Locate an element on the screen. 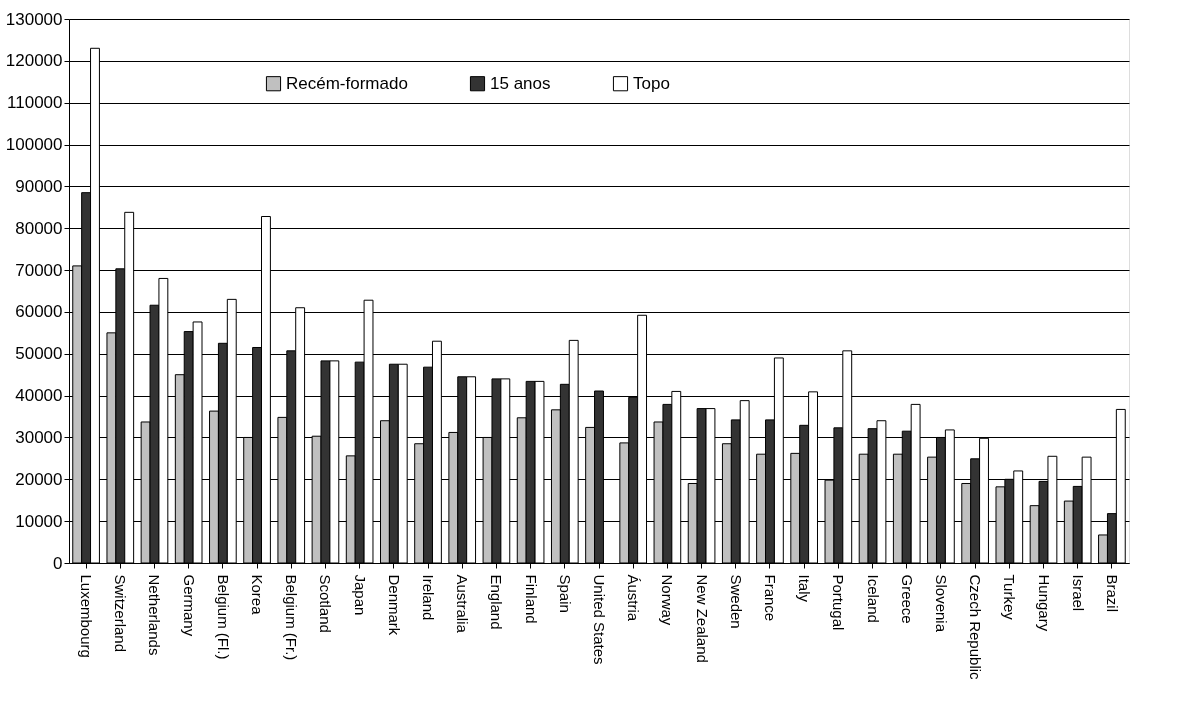 This screenshot has width=1179, height=716. x-tick-label: Korea is located at coordinates (258, 595).